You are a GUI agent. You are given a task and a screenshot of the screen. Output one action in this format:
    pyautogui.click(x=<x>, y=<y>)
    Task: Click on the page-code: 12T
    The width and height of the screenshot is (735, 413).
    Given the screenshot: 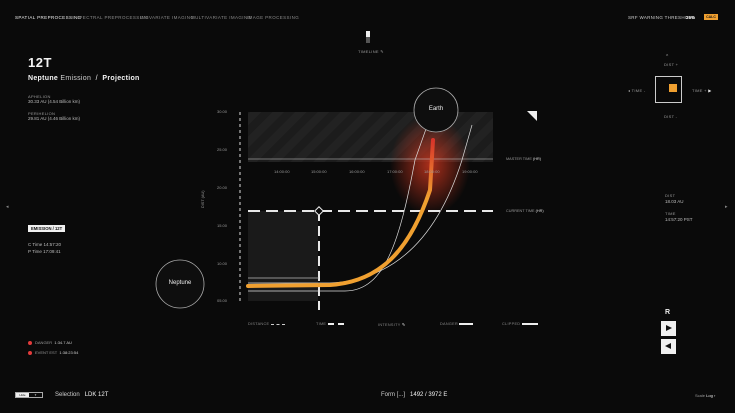 What is the action you would take?
    pyautogui.click(x=40, y=62)
    